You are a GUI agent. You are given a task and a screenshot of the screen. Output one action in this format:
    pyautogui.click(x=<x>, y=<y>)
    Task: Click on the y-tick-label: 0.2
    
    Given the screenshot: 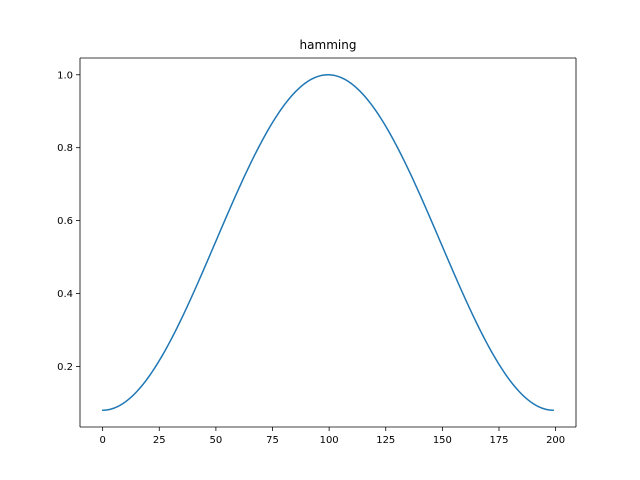 What is the action you would take?
    pyautogui.click(x=65, y=367)
    